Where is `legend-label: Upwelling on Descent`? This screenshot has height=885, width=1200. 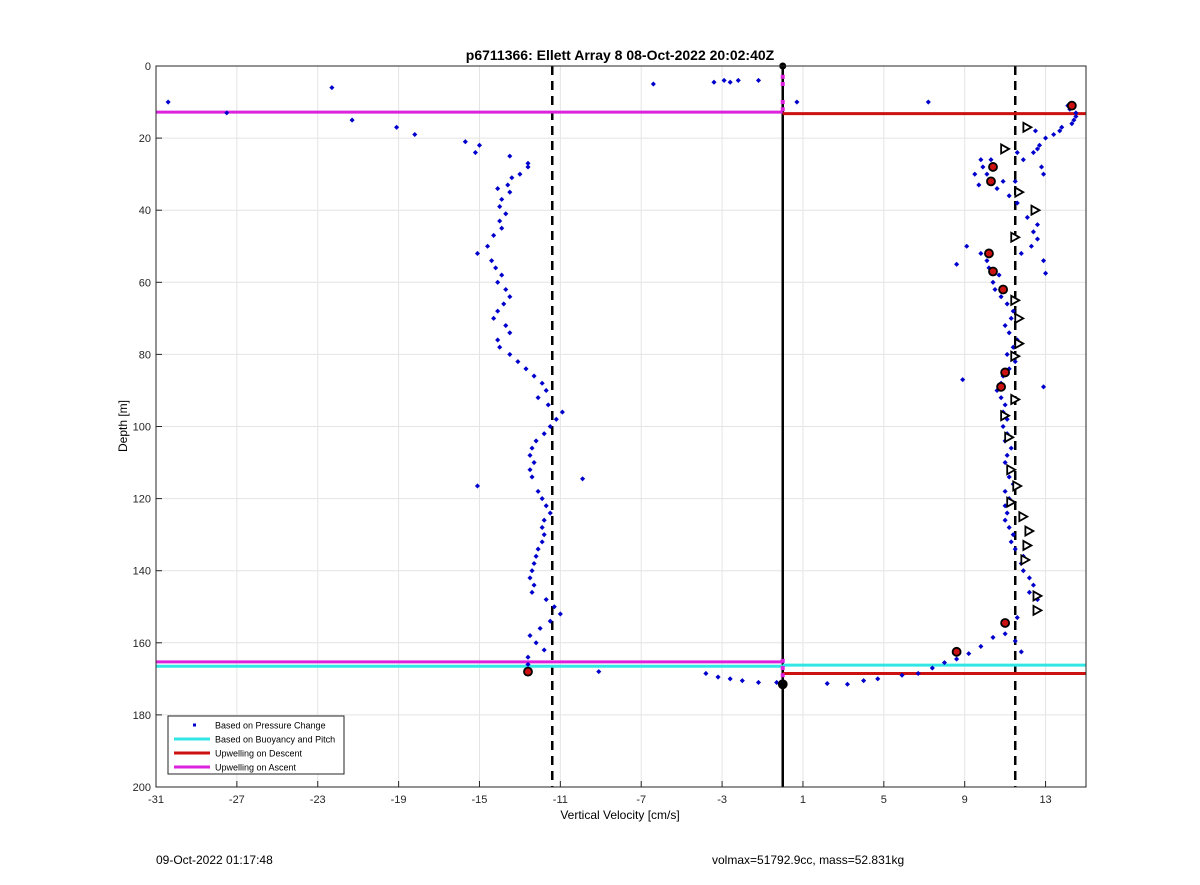 legend-label: Upwelling on Descent is located at coordinates (259, 754).